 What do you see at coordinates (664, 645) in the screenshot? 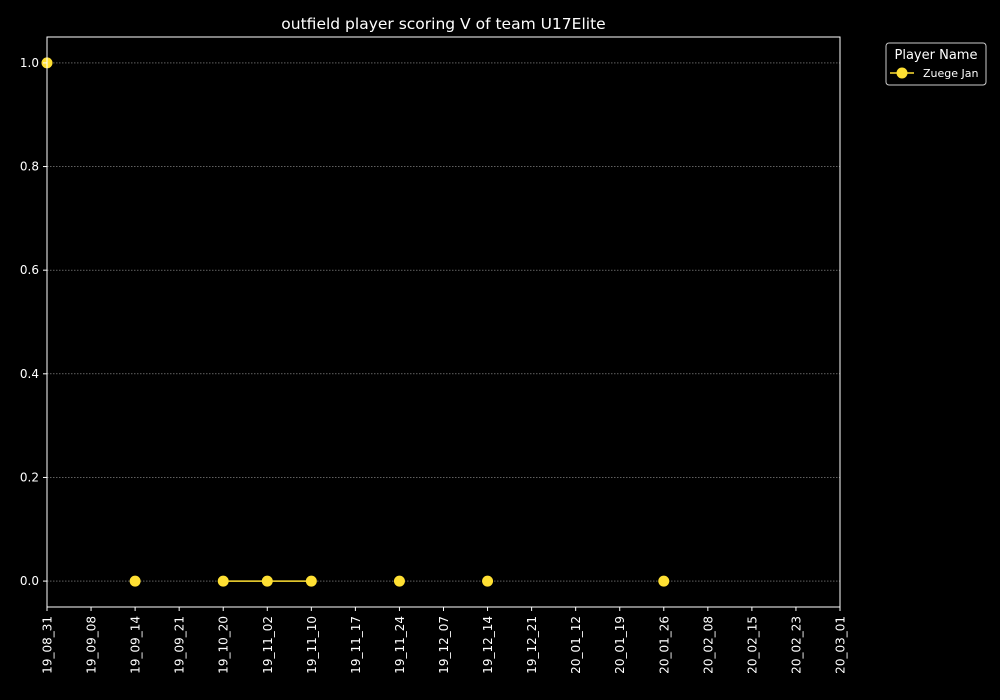
I see `x-tick-label: 20_01_26` at bounding box center [664, 645].